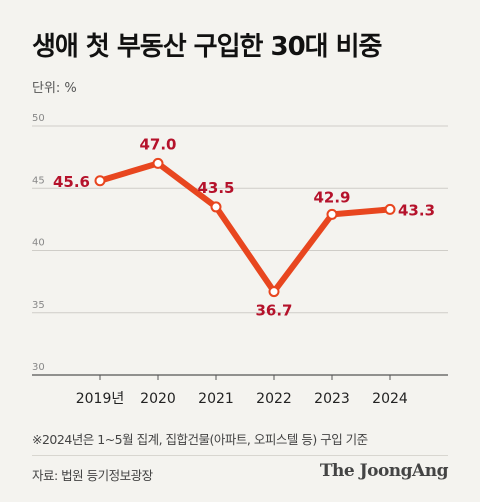  Describe the element at coordinates (416, 210) in the screenshot. I see `data-label: 43.3` at that location.